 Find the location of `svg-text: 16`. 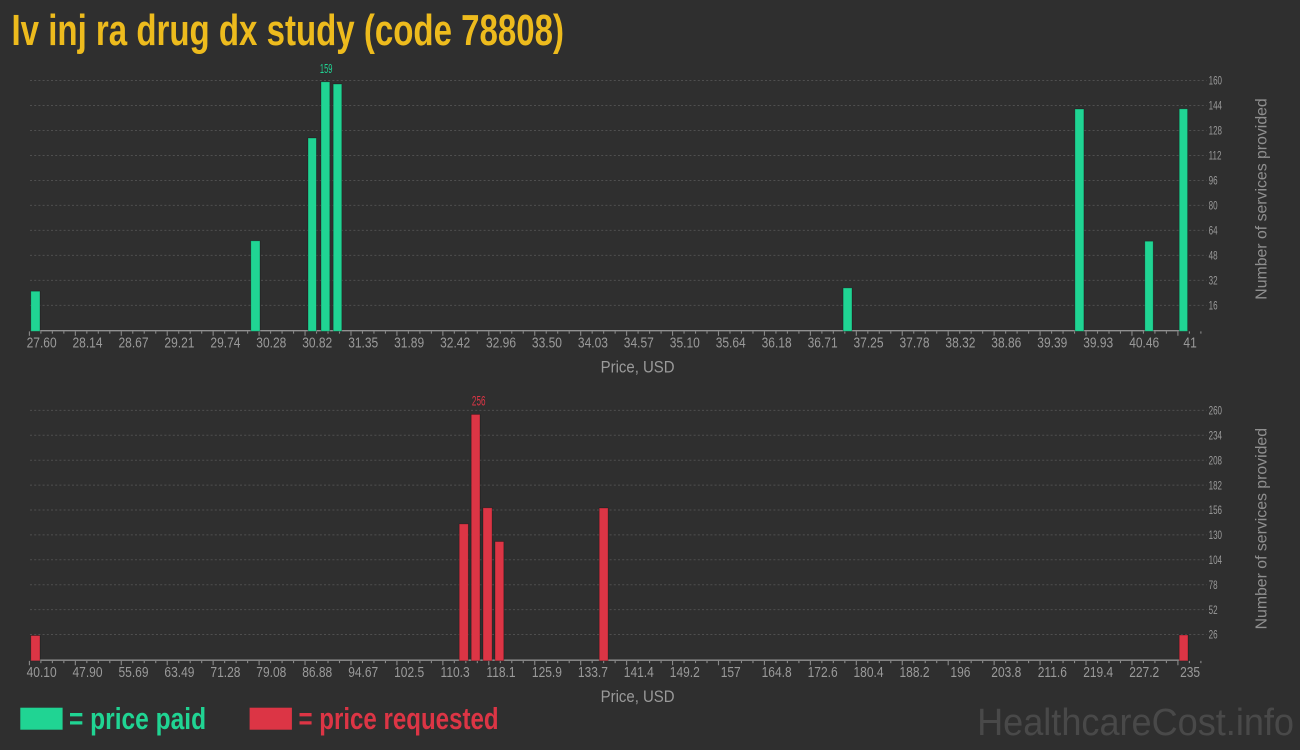

svg-text: 16 is located at coordinates (1213, 306).